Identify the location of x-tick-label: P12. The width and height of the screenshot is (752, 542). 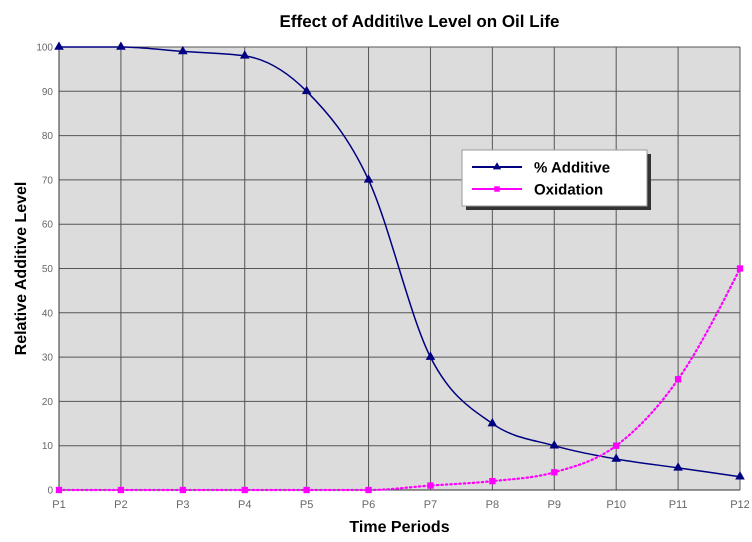
(740, 505).